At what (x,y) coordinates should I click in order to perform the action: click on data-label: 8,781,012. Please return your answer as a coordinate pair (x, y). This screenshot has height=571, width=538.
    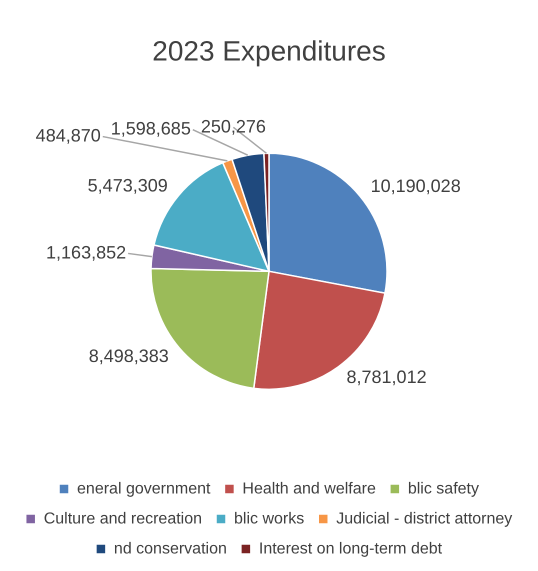
    Looking at the image, I should click on (386, 377).